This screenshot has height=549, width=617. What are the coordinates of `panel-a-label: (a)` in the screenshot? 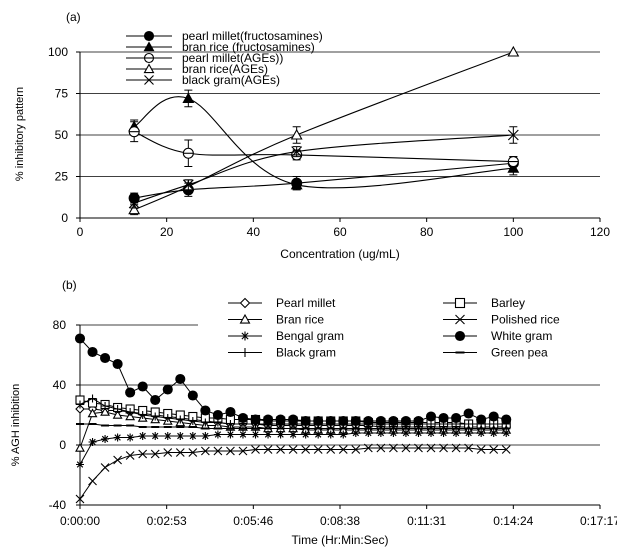 It's located at (73, 17).